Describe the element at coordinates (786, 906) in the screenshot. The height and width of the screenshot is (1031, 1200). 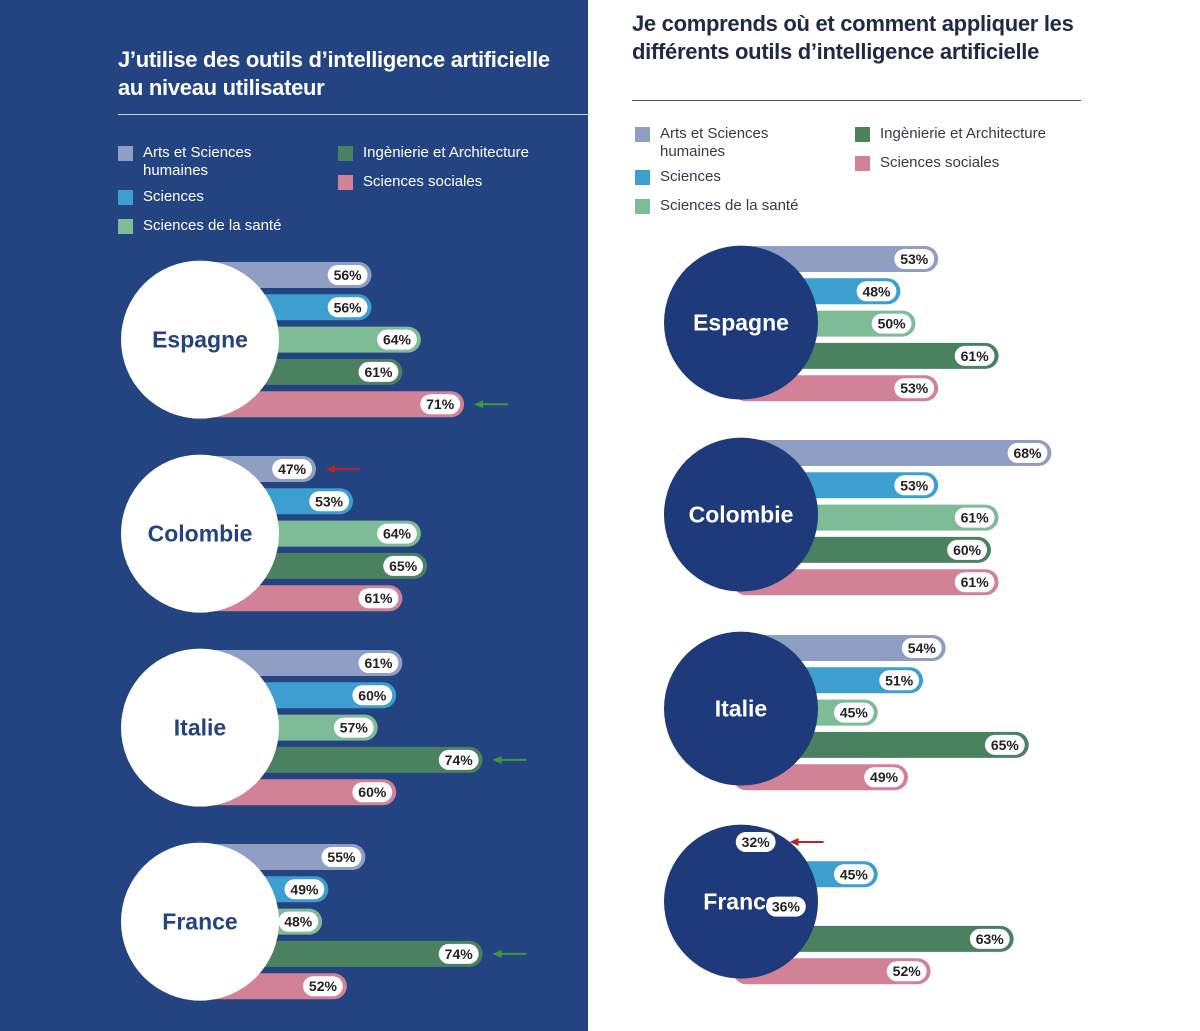
I see `right-value-pill-france-sciences-de-la-sante` at that location.